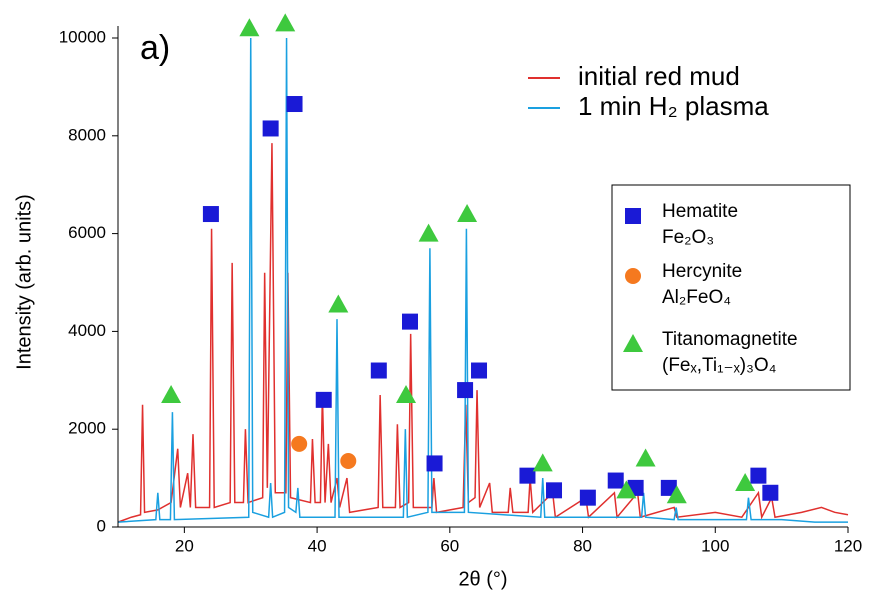 This screenshot has width=881, height=605. I want to click on y-tick-label: 8000, so click(87, 134).